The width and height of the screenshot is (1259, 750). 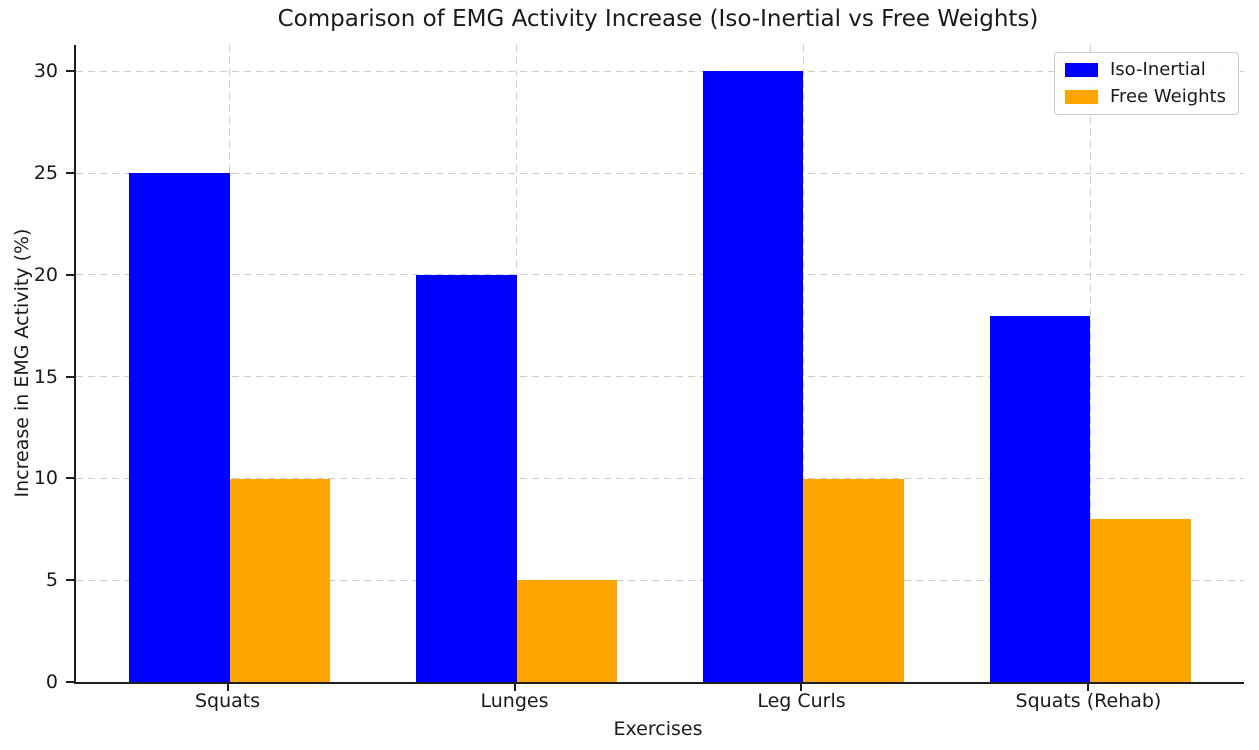 I want to click on free-weights-swatch-icon, so click(x=1081, y=97).